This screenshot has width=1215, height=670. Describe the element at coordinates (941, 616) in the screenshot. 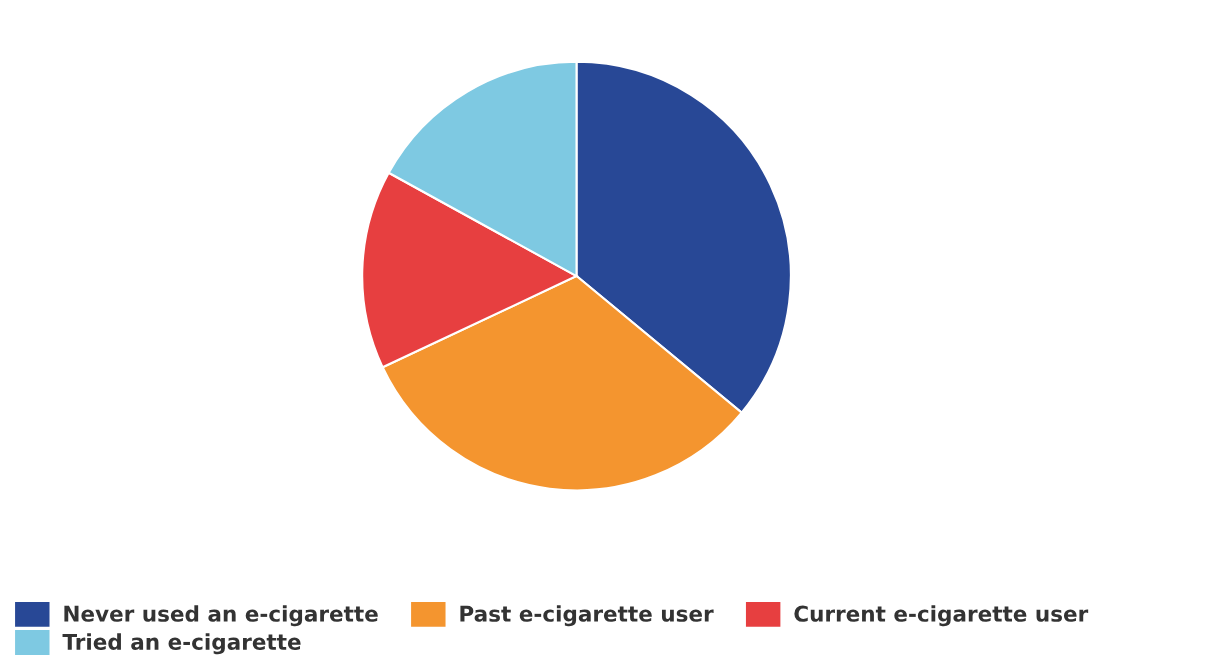

I see `legend-label: Current e-cigarette user` at that location.